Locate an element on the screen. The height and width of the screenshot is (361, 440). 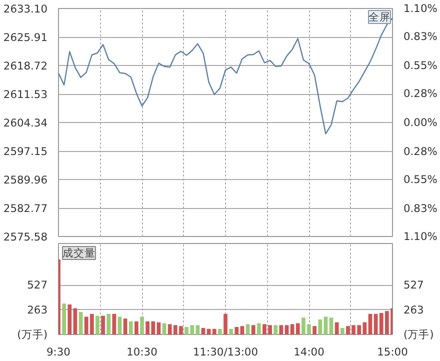
y-tick-label: 2633.10 is located at coordinates (25, 9).